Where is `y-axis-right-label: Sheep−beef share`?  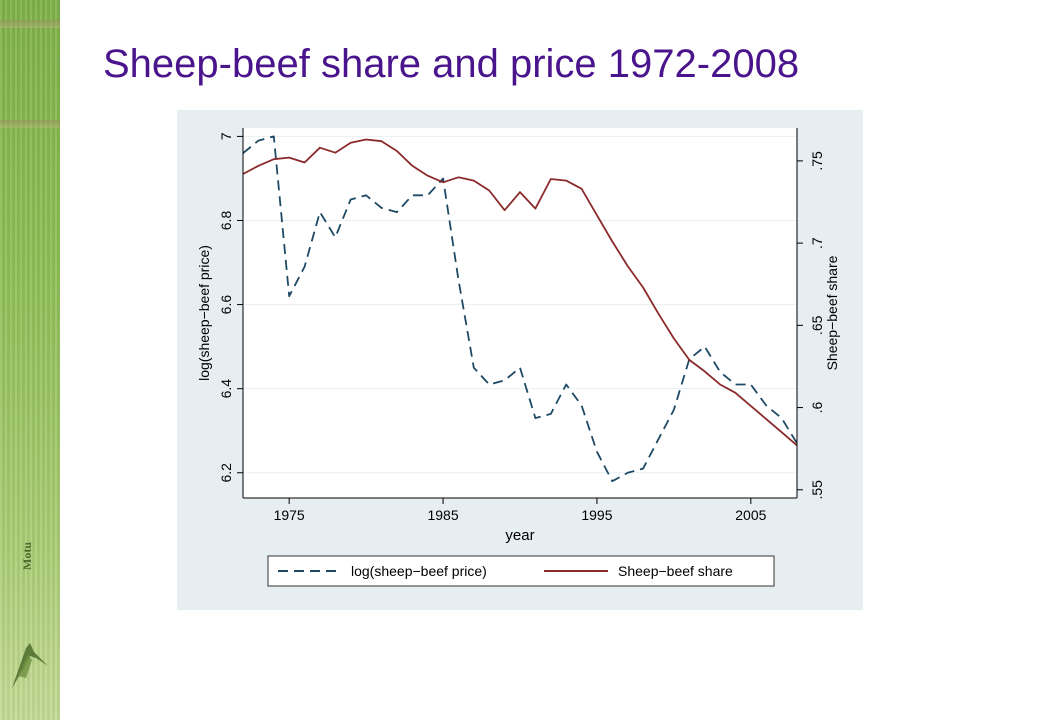
y-axis-right-label: Sheep−beef share is located at coordinates (832, 312).